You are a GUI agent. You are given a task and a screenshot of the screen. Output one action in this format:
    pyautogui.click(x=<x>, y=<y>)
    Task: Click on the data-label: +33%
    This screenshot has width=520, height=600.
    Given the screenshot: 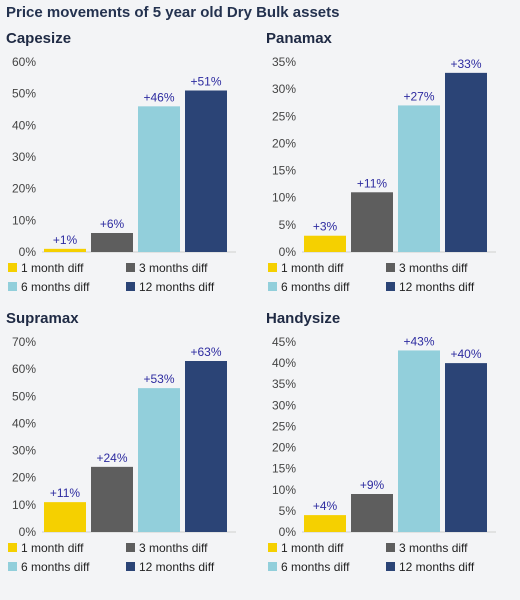 What is the action you would take?
    pyautogui.click(x=465, y=64)
    